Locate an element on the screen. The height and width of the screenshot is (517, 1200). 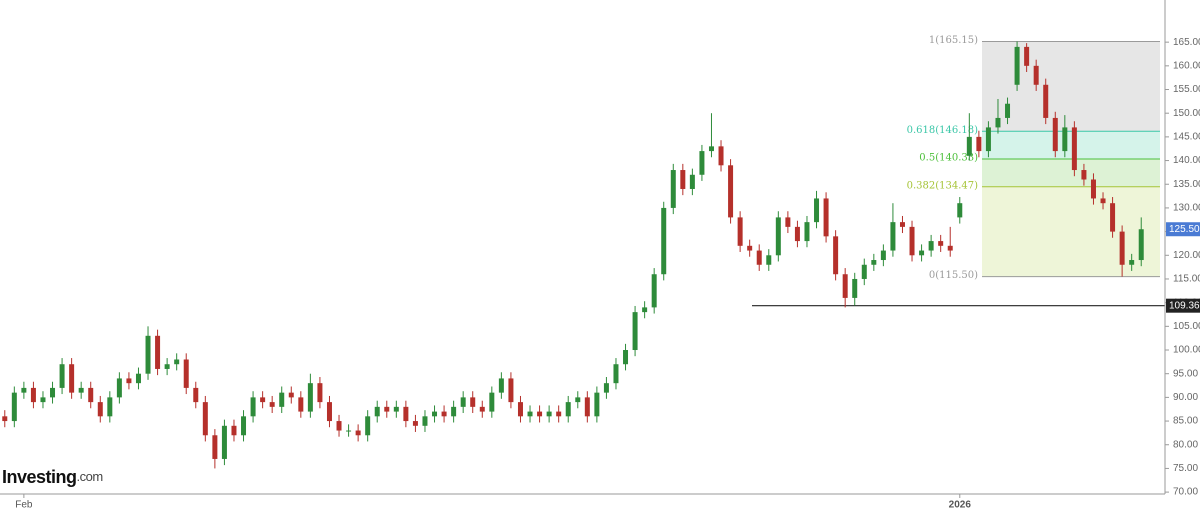
logo: Investing.com is located at coordinates (52, 477).